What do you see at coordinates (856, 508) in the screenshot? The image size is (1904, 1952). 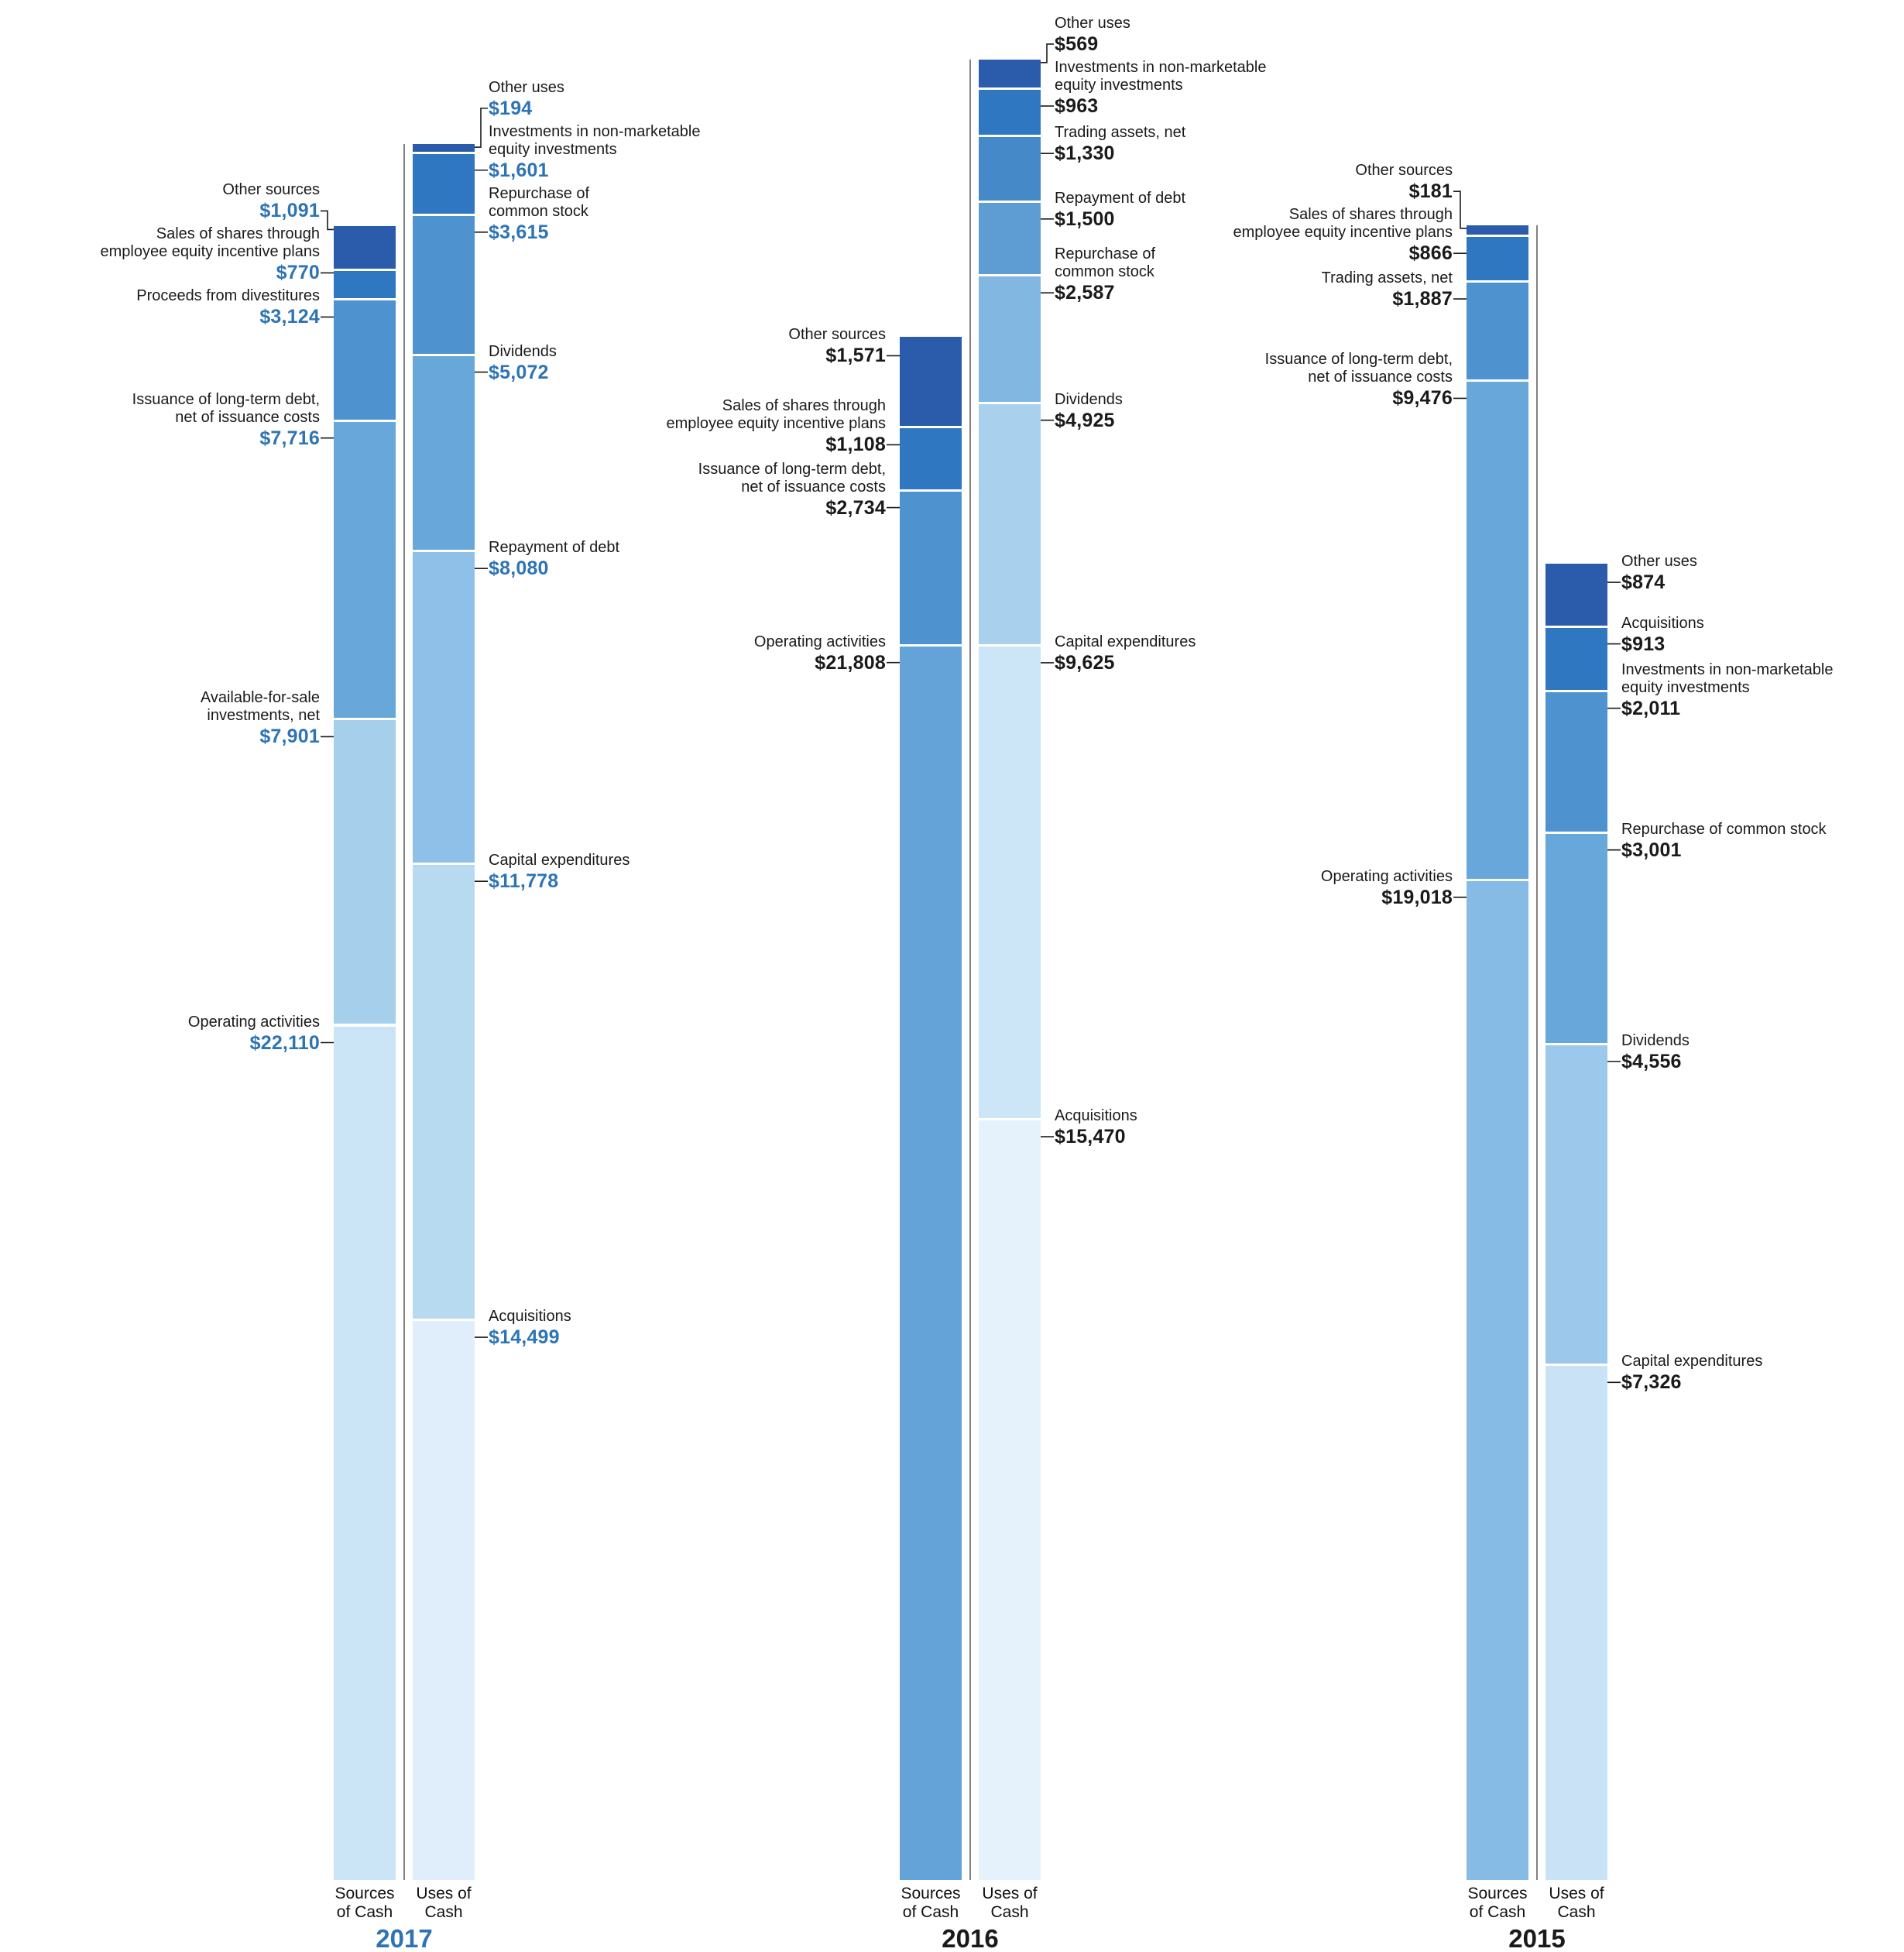 I see `segment-value: $2,734` at bounding box center [856, 508].